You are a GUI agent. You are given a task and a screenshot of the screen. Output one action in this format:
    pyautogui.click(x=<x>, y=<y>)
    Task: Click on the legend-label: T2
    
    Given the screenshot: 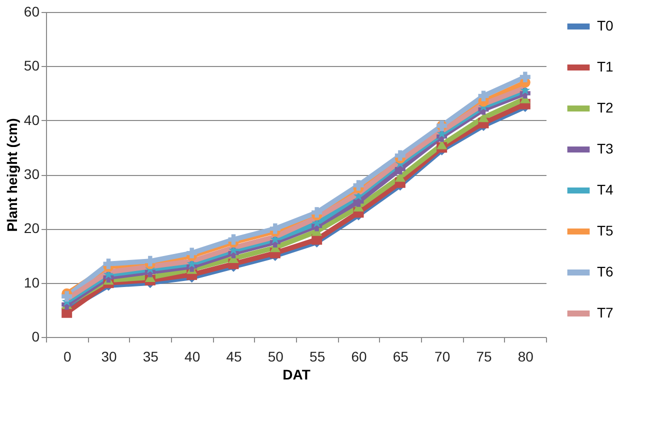 What is the action you would take?
    pyautogui.click(x=605, y=108)
    